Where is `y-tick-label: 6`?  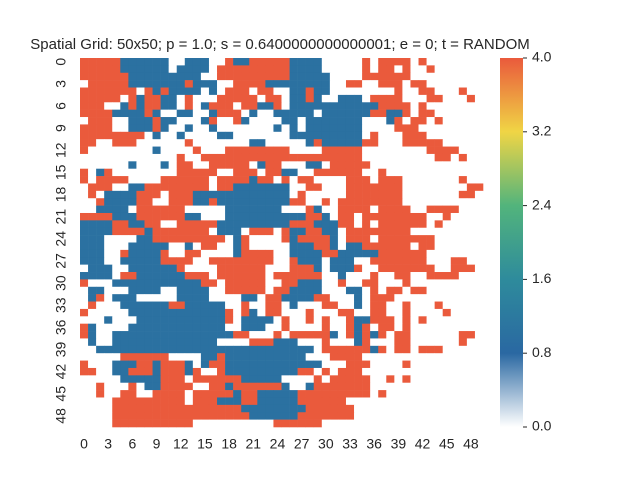
y-tick-label: 6 is located at coordinates (61, 106).